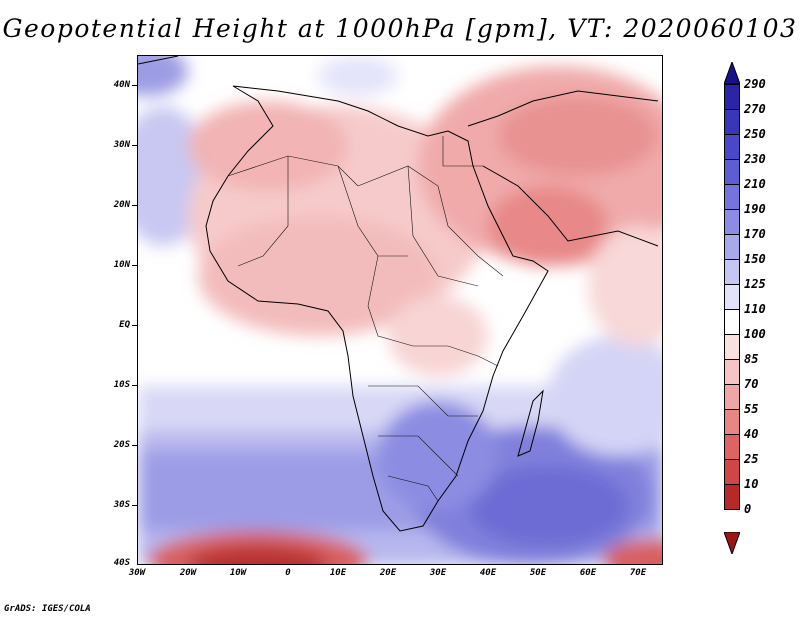  What do you see at coordinates (751, 434) in the screenshot?
I see `colorbar-label: 40` at bounding box center [751, 434].